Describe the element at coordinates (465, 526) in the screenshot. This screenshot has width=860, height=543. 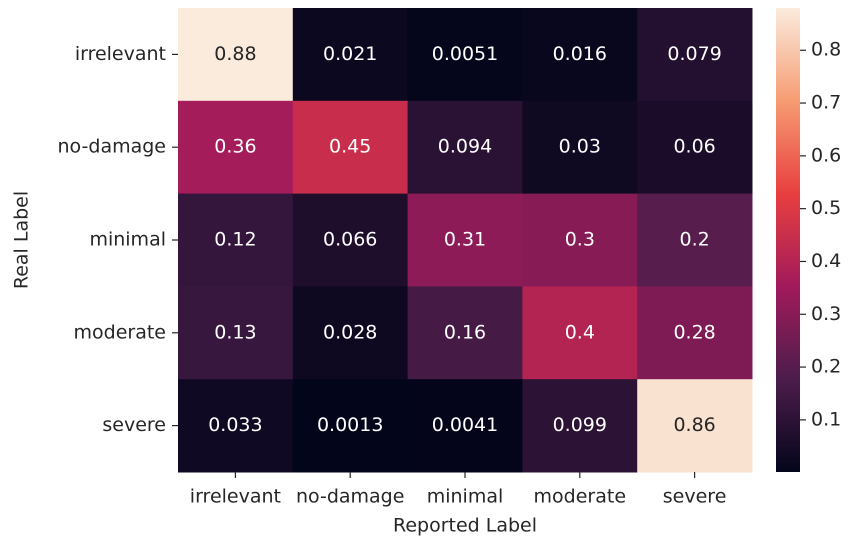
I see `x-axis-label: Reported Label` at that location.